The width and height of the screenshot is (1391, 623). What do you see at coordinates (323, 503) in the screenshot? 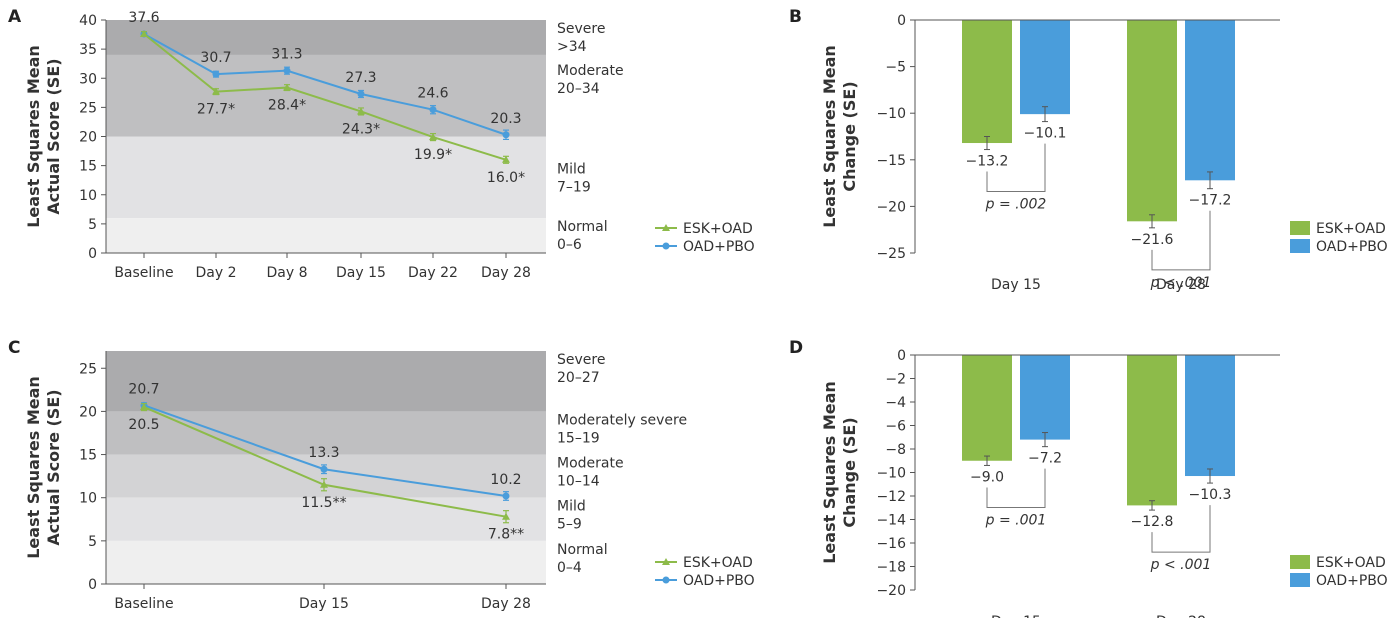
I see `data-label: 11.5**` at bounding box center [323, 503].